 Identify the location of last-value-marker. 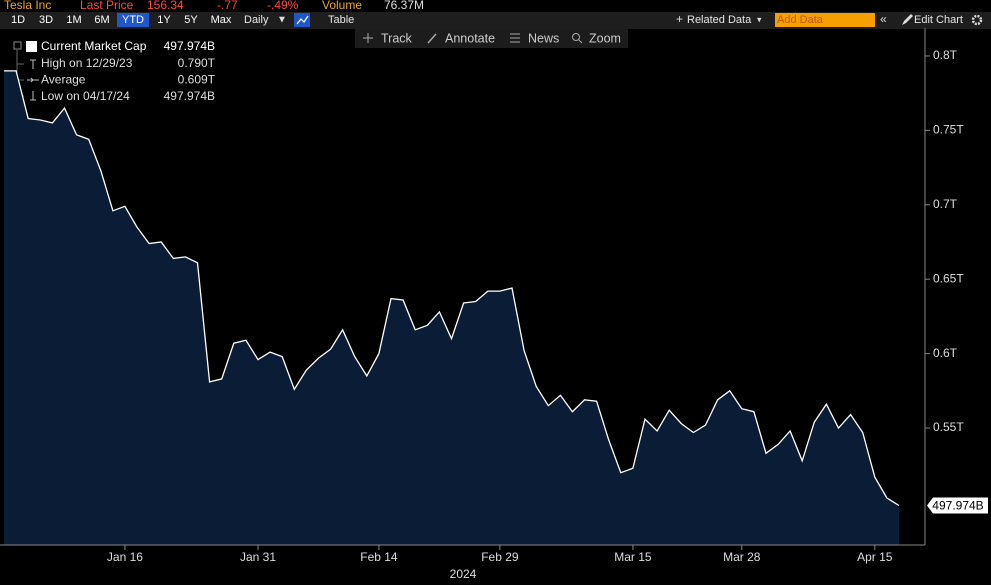
(957, 505).